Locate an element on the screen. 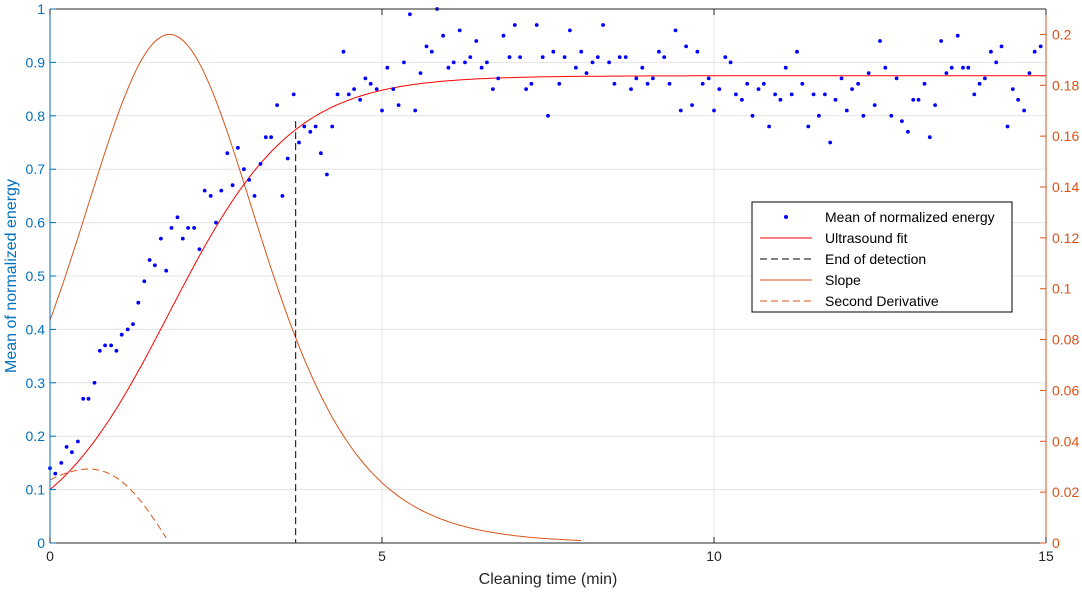 This screenshot has width=1082, height=592. legend-label: Second Derivative is located at coordinates (882, 301).